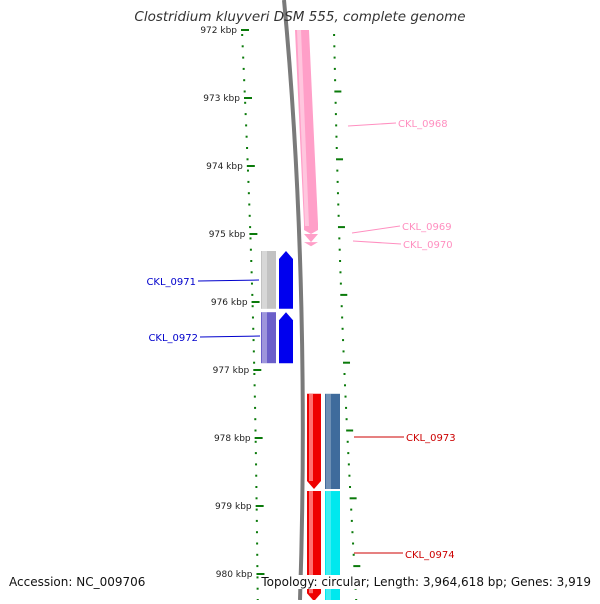 The width and height of the screenshot is (600, 604). I want to click on gene-label: CKL_0972, so click(173, 338).